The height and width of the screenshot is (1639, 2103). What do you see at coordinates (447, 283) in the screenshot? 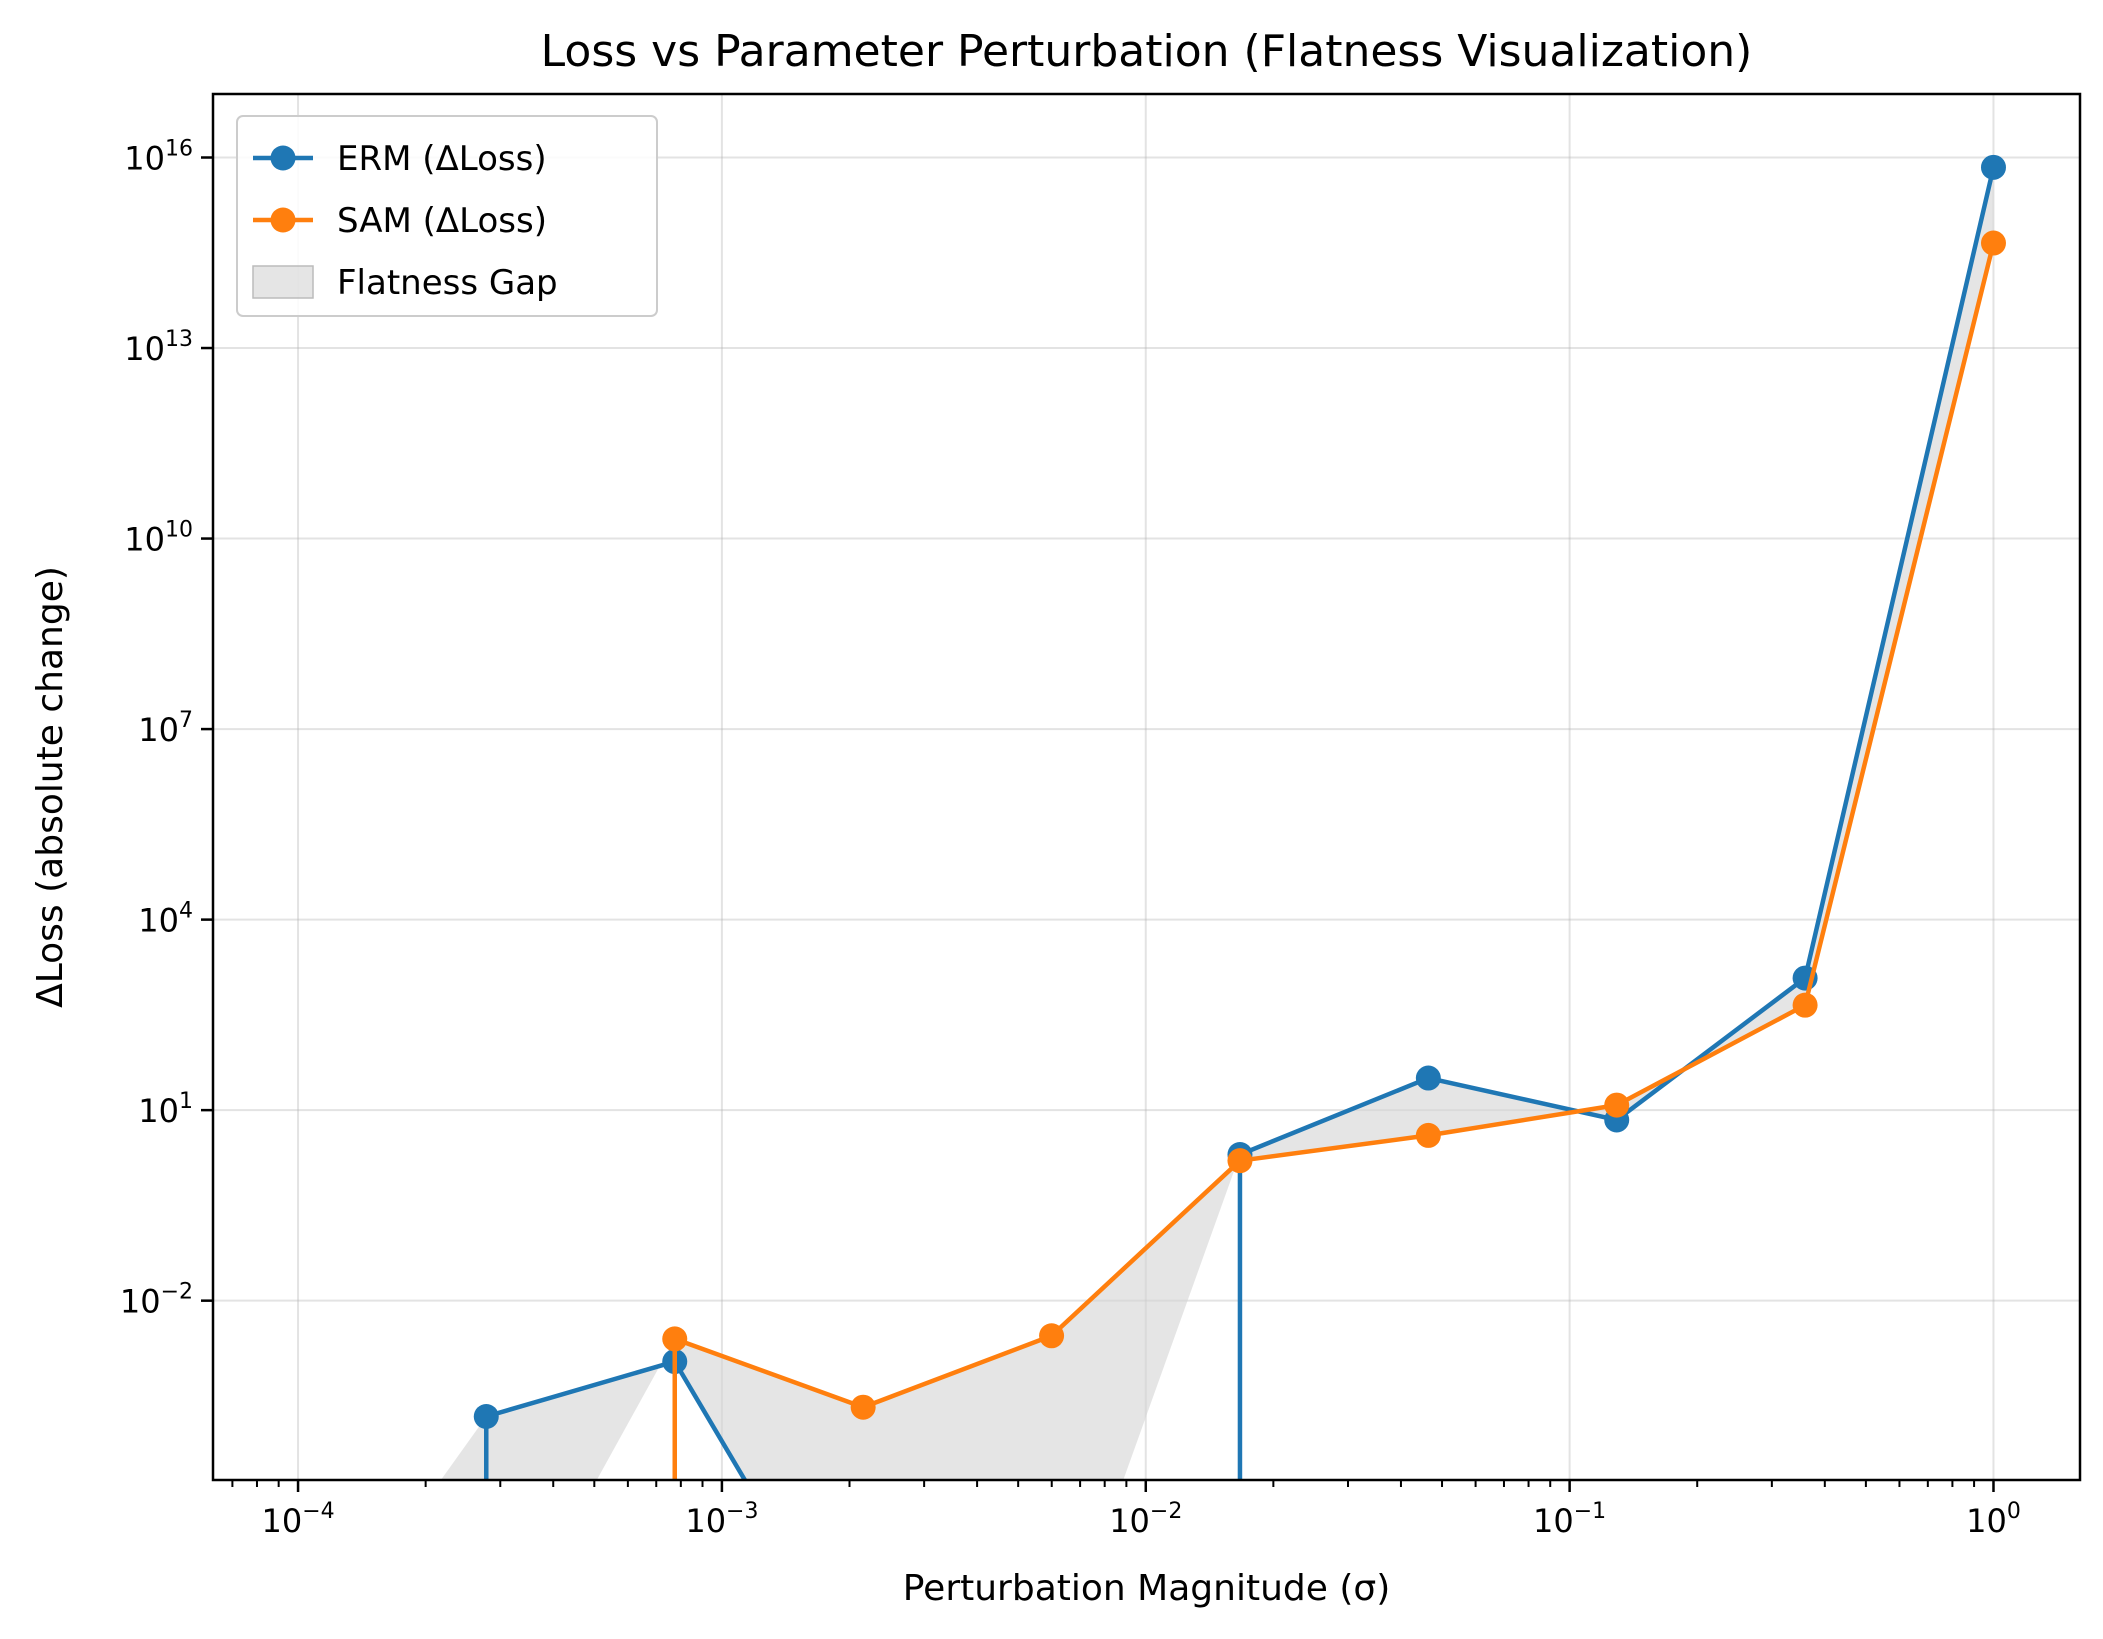
I see `legend-label: Flatness Gap` at bounding box center [447, 283].